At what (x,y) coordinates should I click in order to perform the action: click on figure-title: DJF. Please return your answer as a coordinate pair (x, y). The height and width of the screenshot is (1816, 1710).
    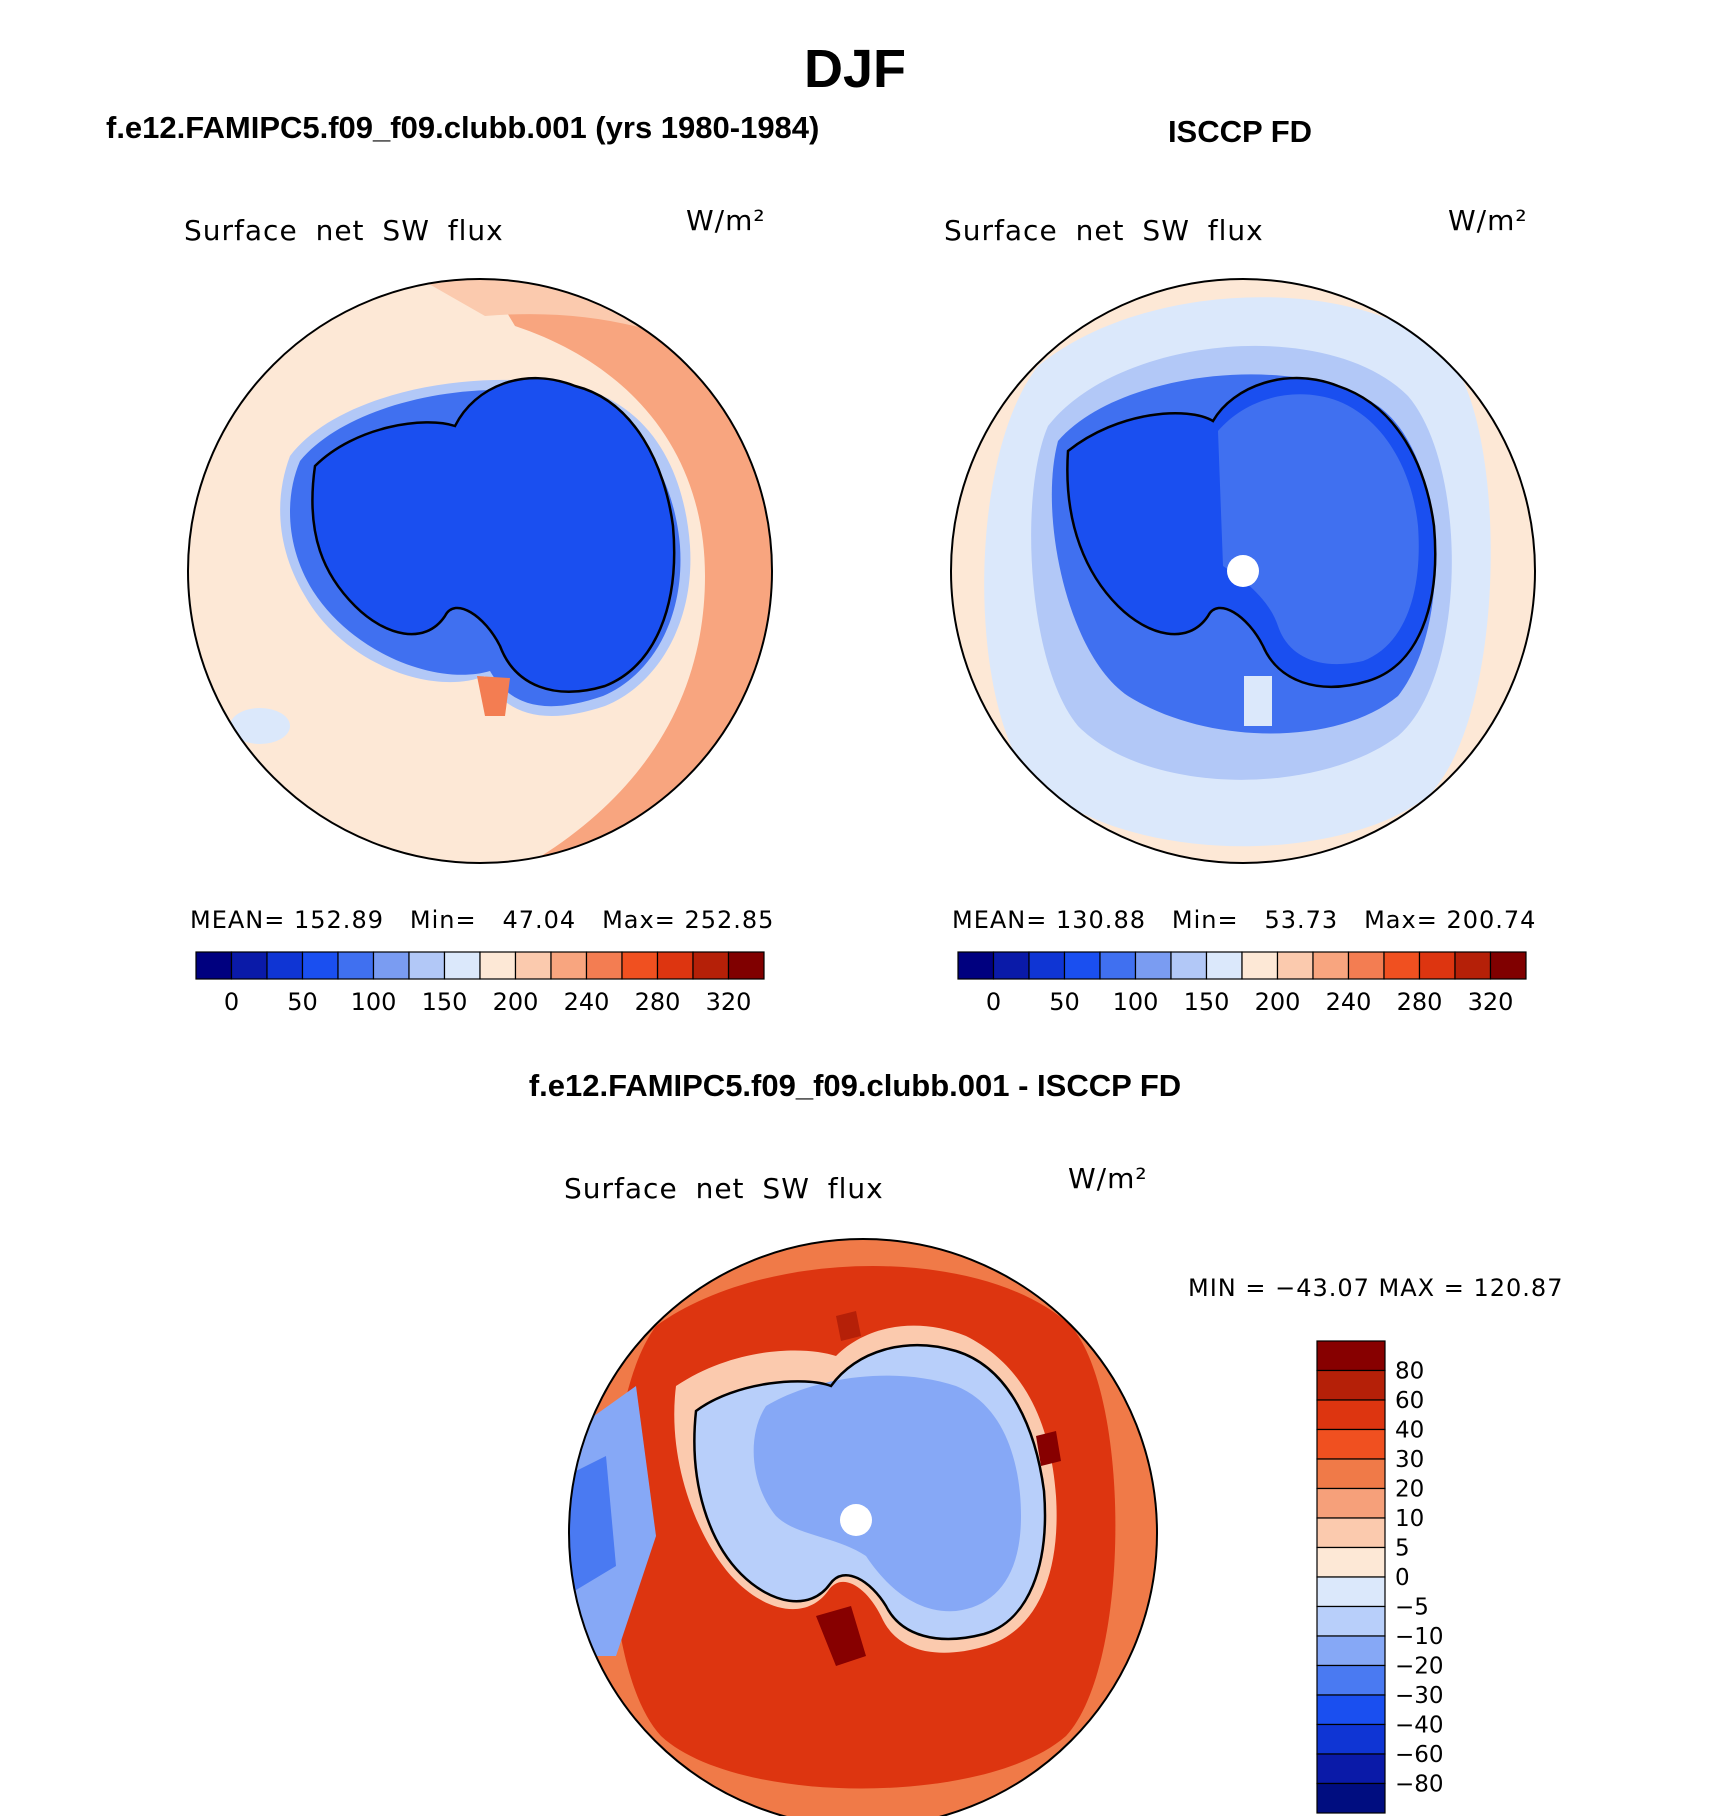
    Looking at the image, I should click on (854, 69).